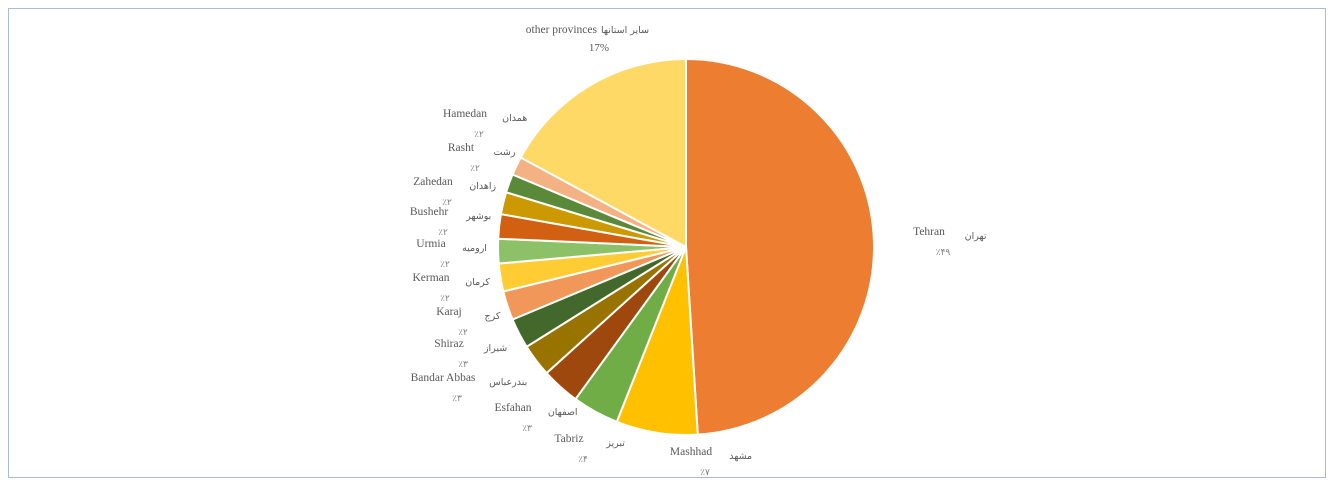 This screenshot has width=1331, height=485. I want to click on slice-label-fa: کرج, so click(493, 316).